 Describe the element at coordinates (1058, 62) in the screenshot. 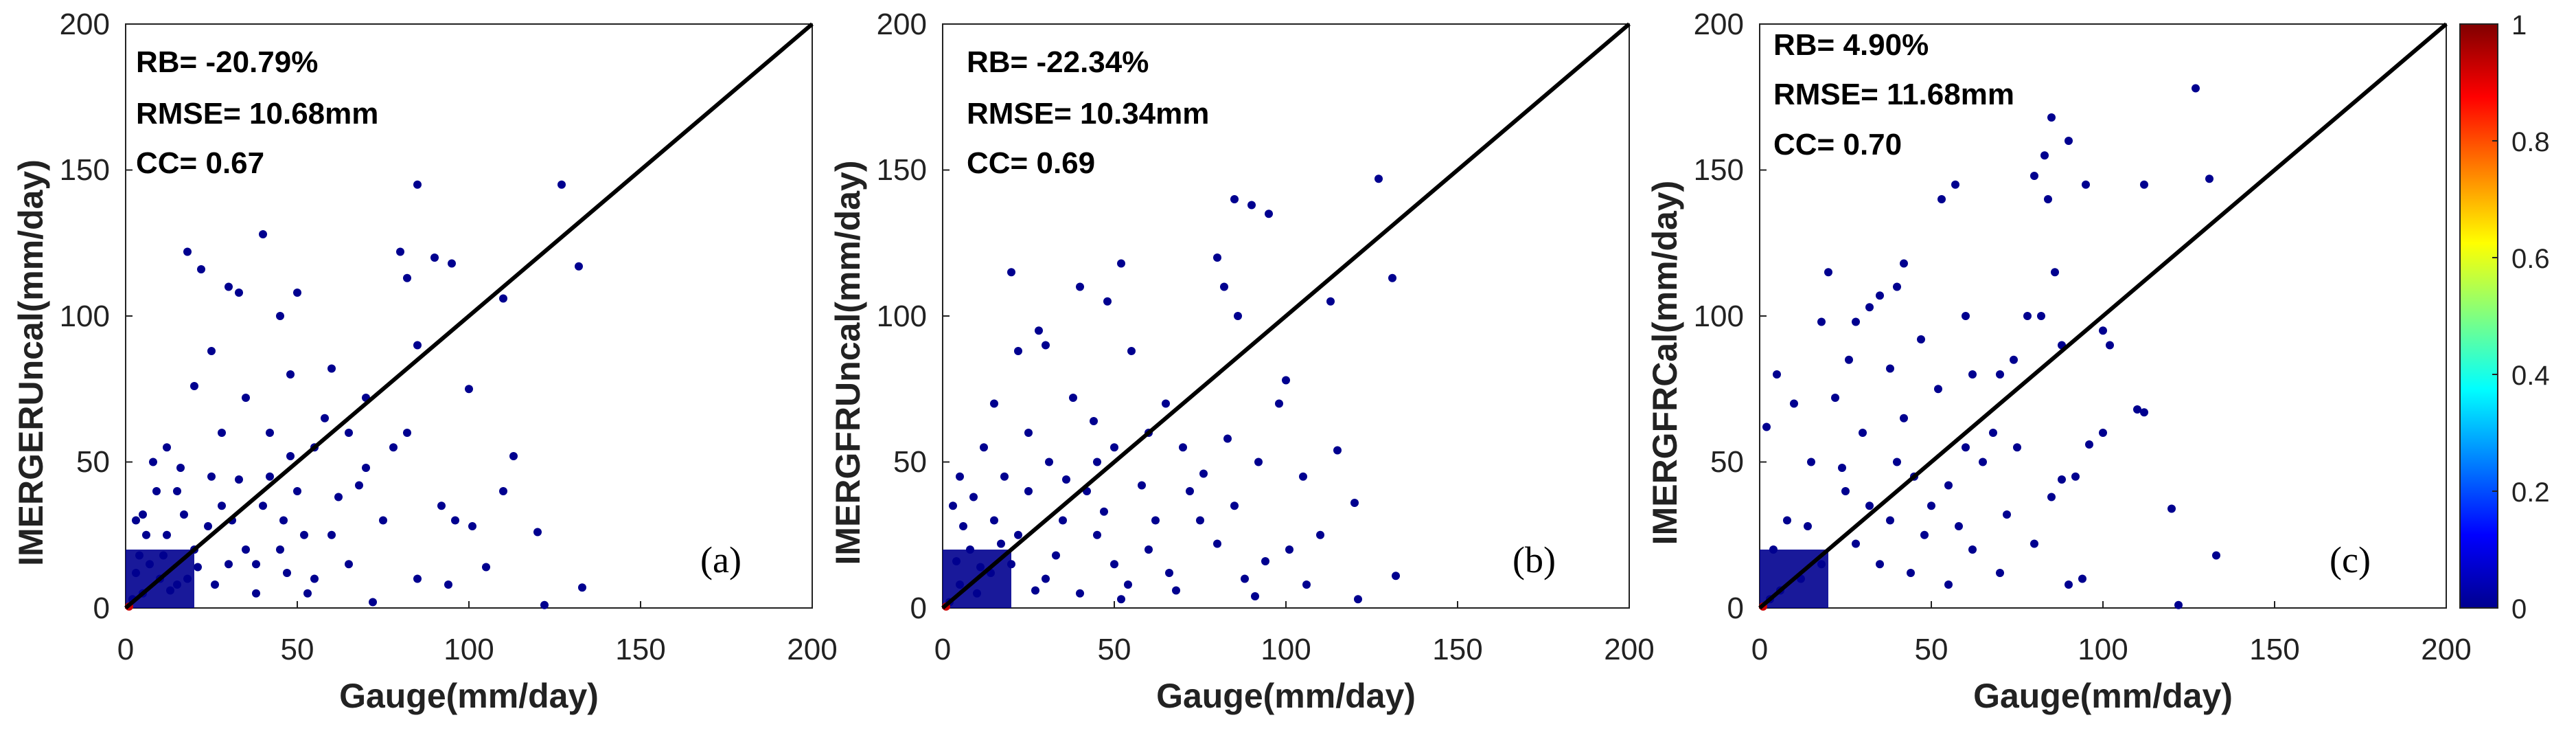

I see `stat-rb-b: RB= -22.34%` at that location.